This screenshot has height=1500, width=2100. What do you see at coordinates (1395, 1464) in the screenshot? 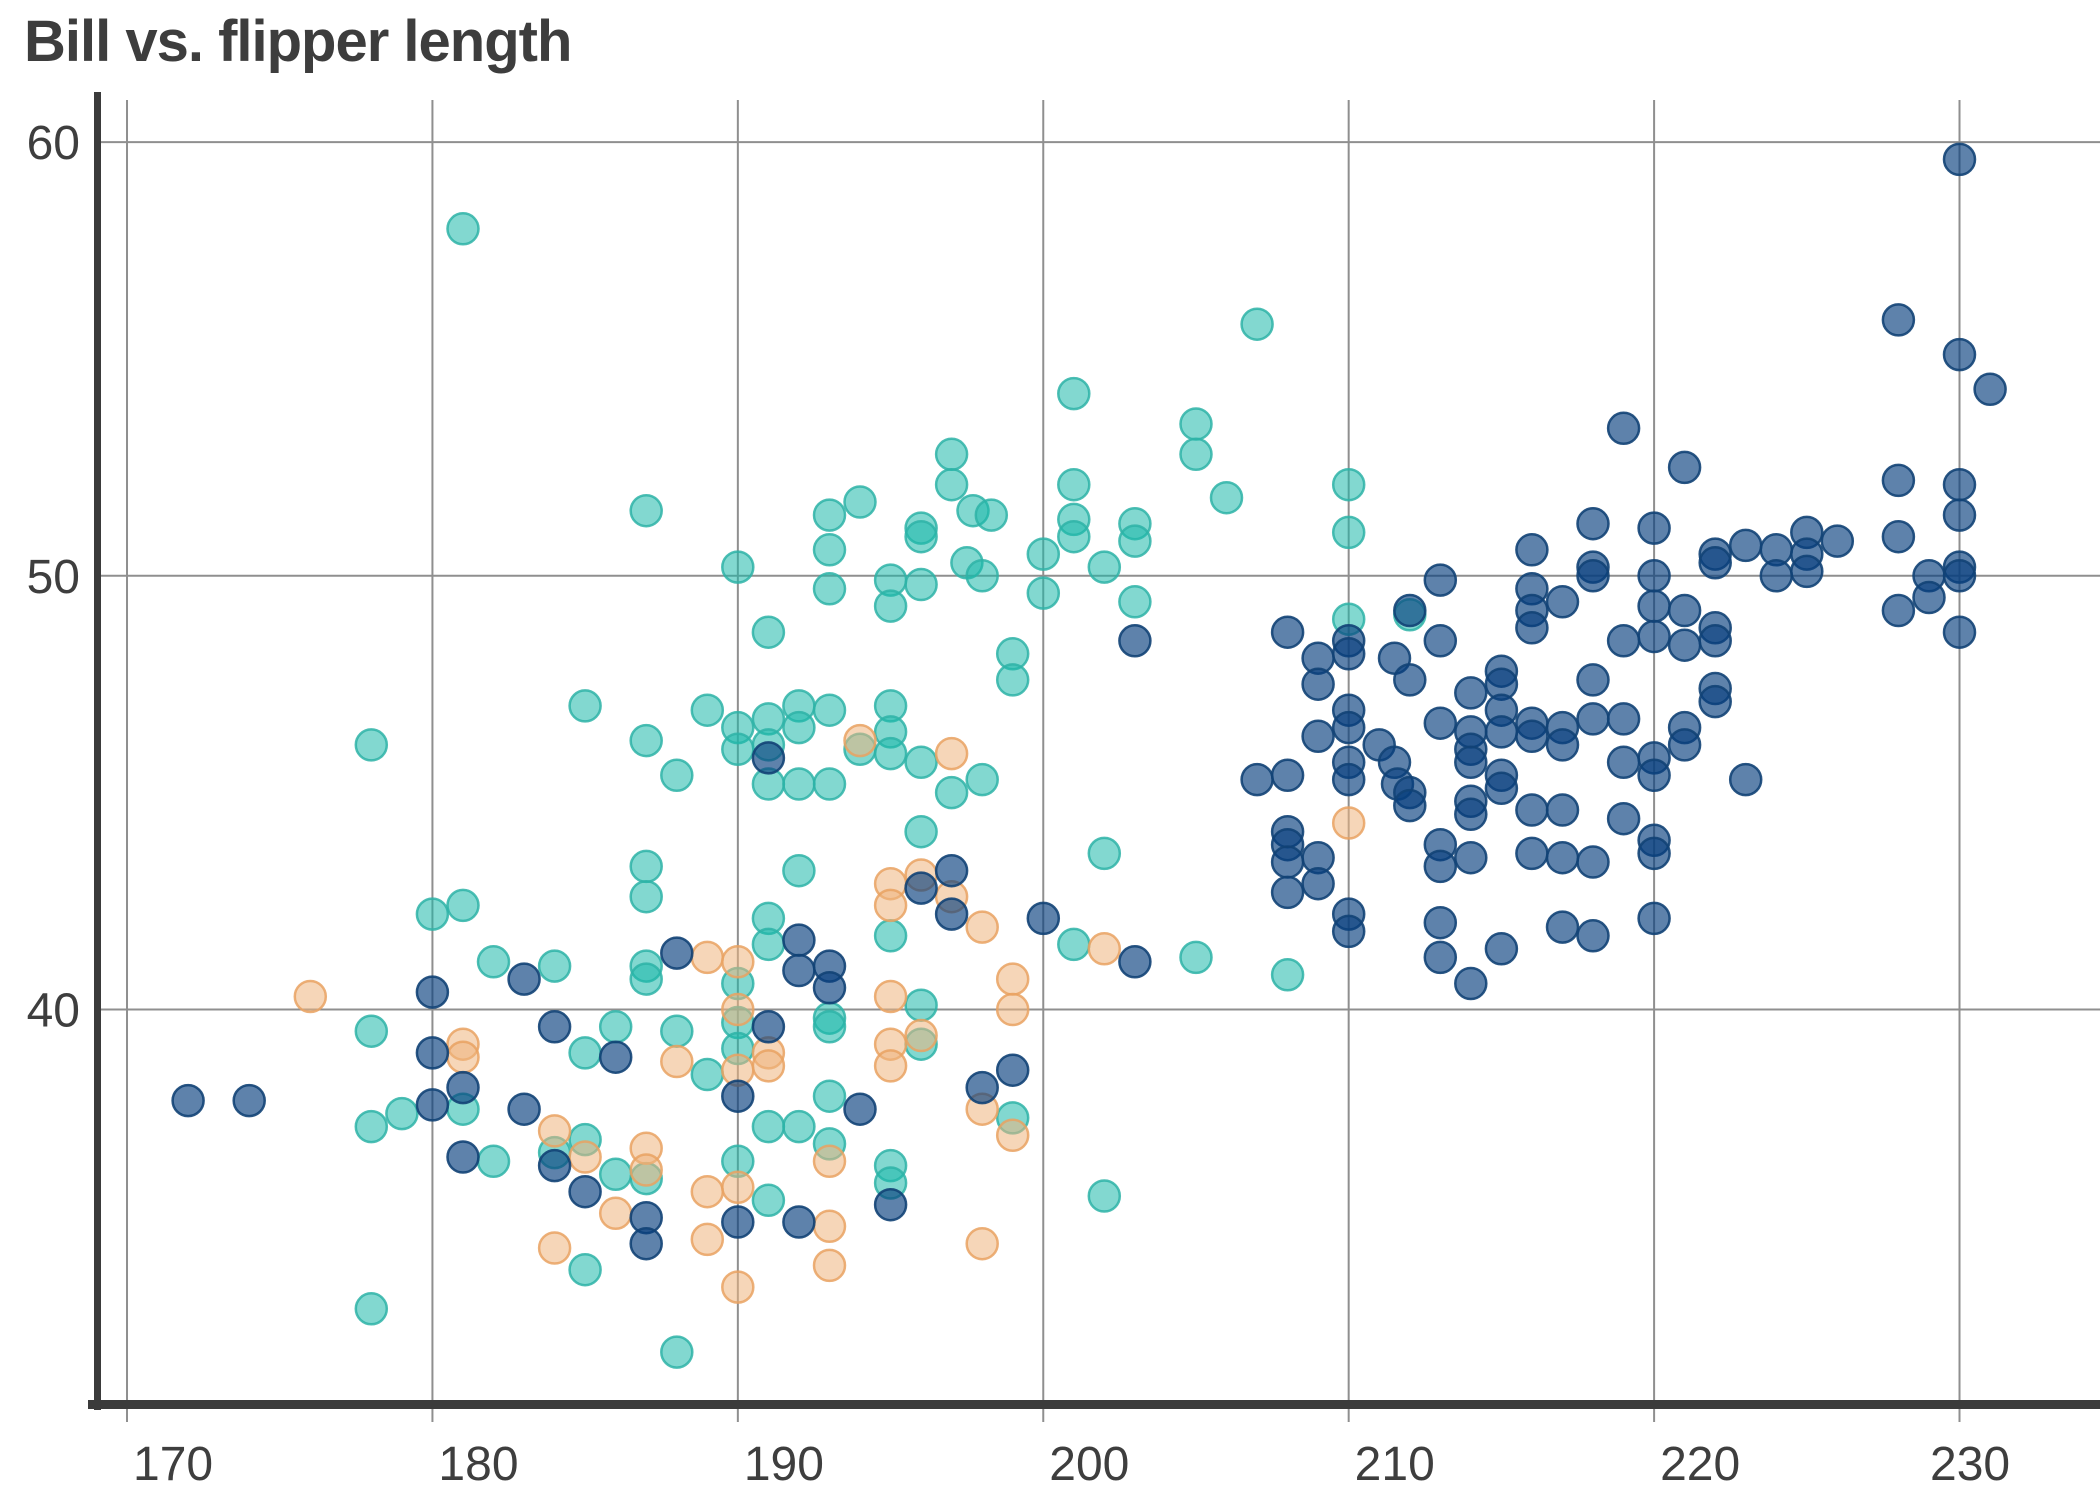
I see `x-tick-label-210: 210` at bounding box center [1395, 1464].